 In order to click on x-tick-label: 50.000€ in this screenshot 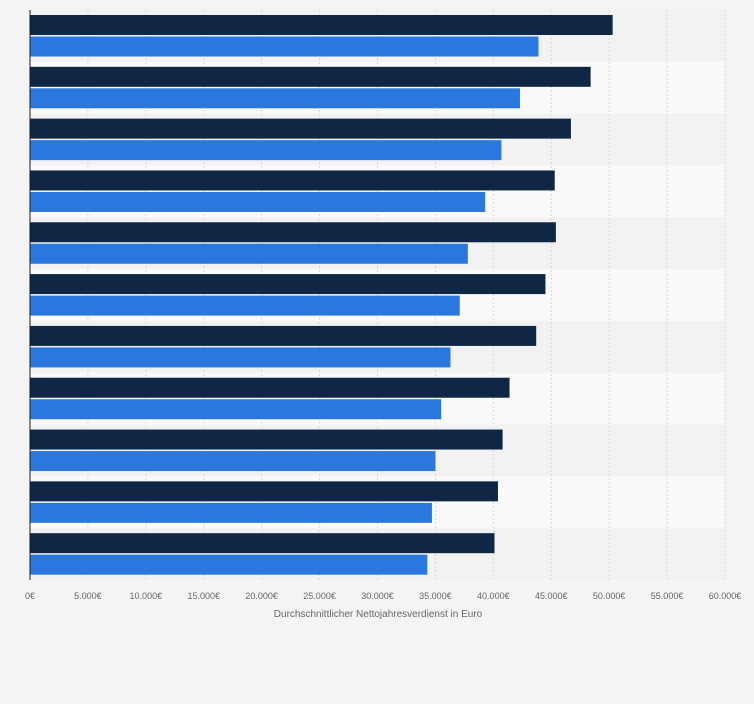, I will do `click(609, 596)`.